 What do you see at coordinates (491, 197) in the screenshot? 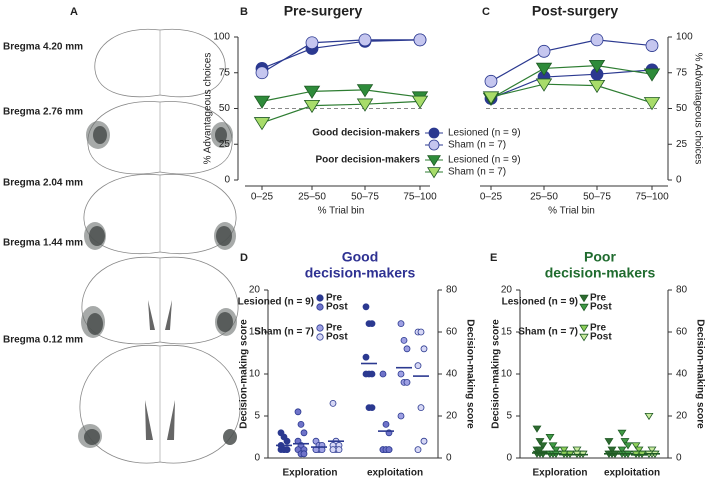
I see `x-tick-label: 0–25` at bounding box center [491, 197].